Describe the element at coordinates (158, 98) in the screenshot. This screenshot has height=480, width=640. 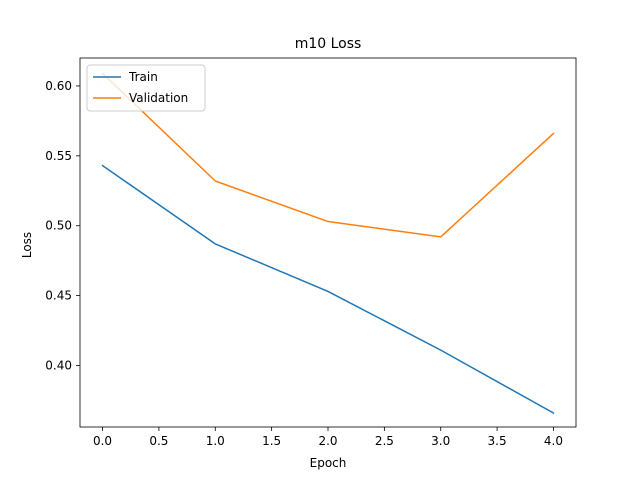
I see `legend-label-validation: Validation` at that location.